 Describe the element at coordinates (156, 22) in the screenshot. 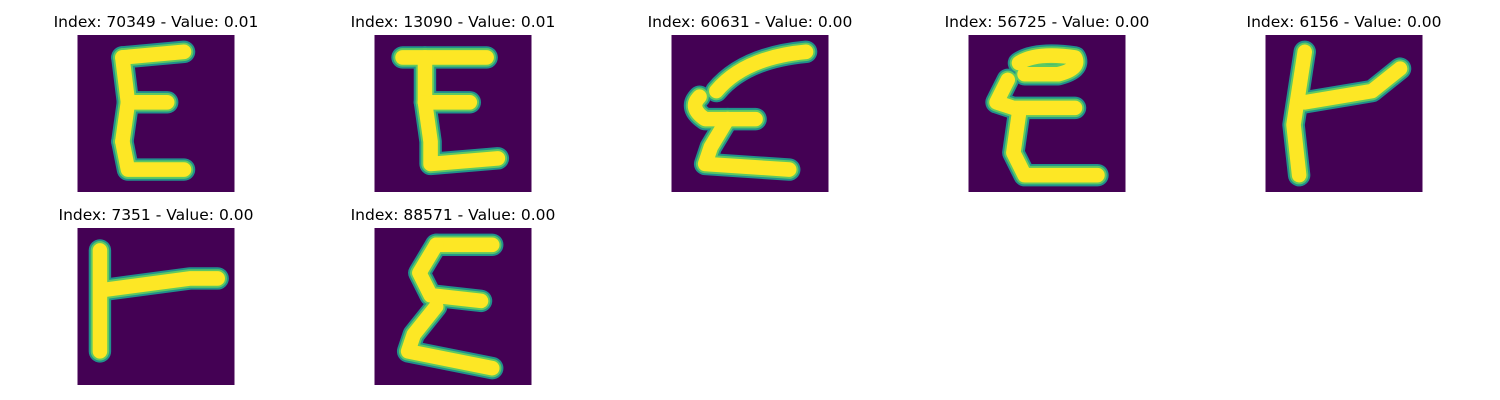

I see `panel-title: Index: 70349 - Value: 0.01` at that location.